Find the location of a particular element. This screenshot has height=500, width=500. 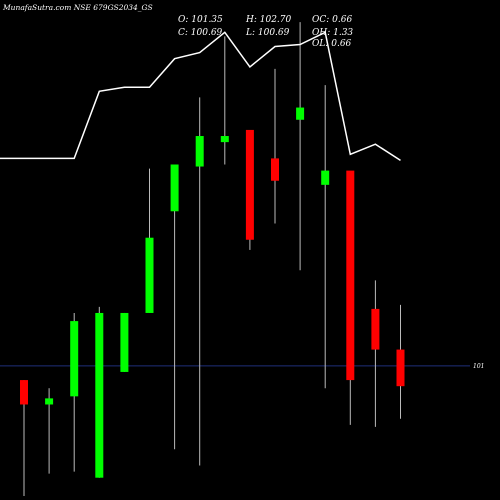

ol-label: OL: 0.66 is located at coordinates (332, 44).